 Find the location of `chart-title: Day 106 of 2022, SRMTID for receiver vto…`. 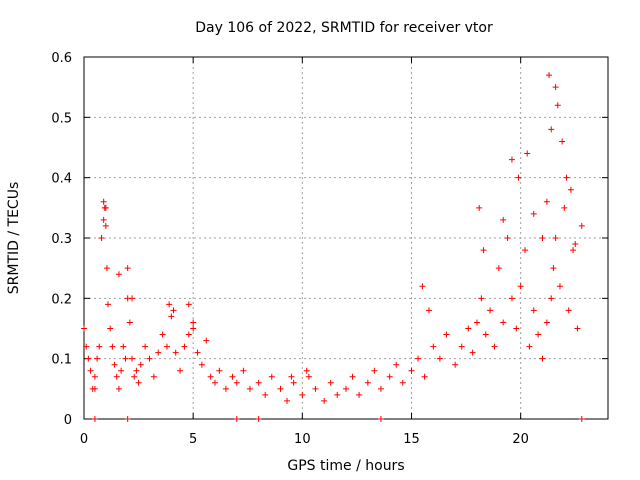

chart-title: Day 106 of 2022, SRMTID for receiver vto… is located at coordinates (344, 28).